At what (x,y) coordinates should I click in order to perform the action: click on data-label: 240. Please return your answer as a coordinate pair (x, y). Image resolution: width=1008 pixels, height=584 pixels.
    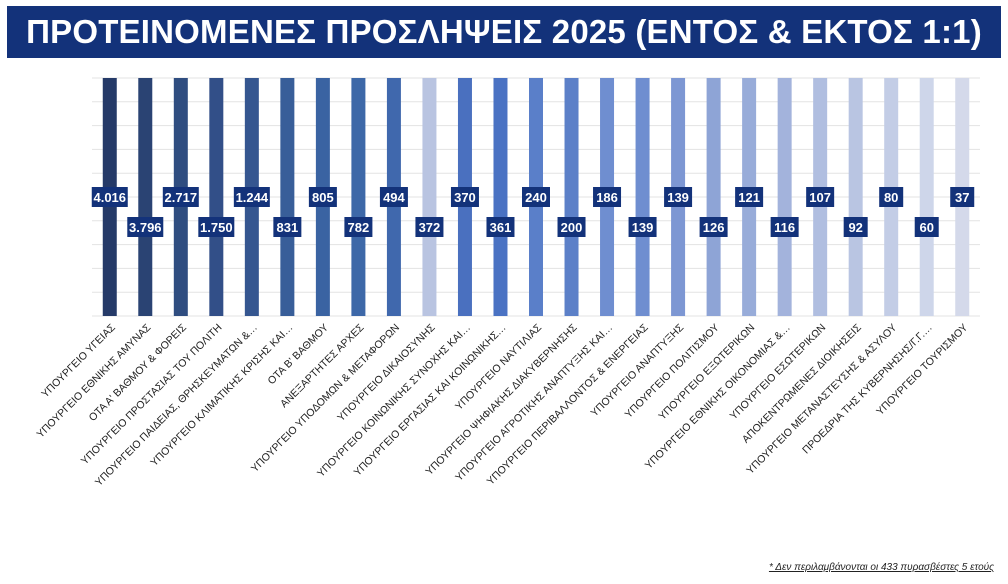
    Looking at the image, I should click on (536, 197).